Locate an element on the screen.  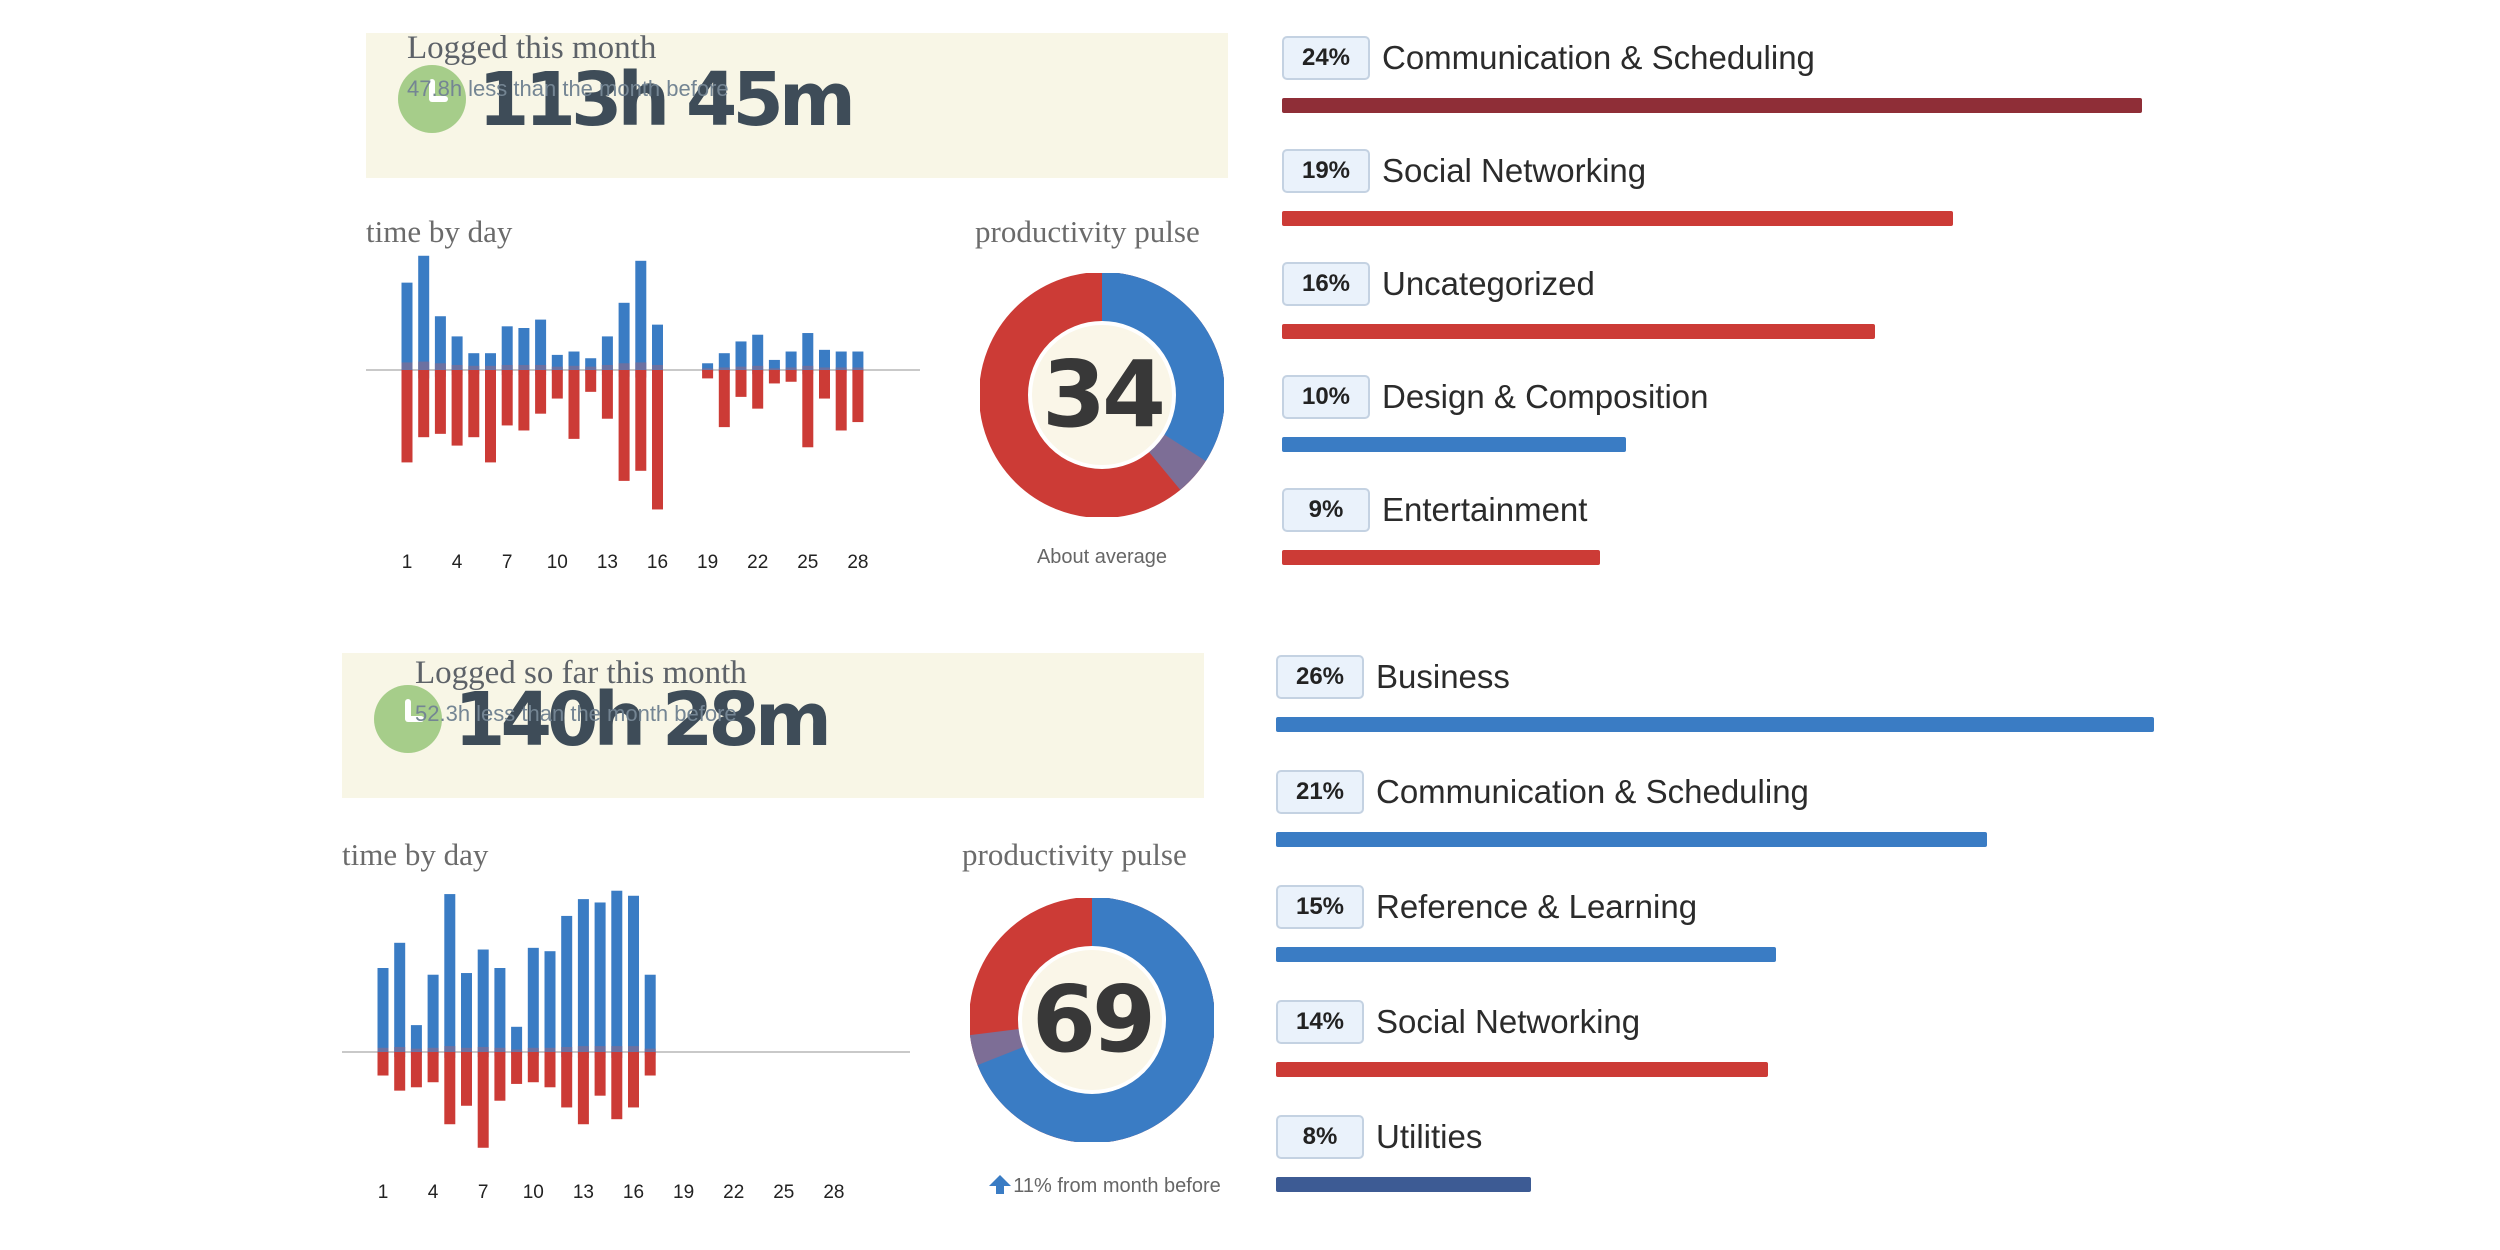
category-row: 24% Communication & Scheduling is located at coordinates (1732, 86).